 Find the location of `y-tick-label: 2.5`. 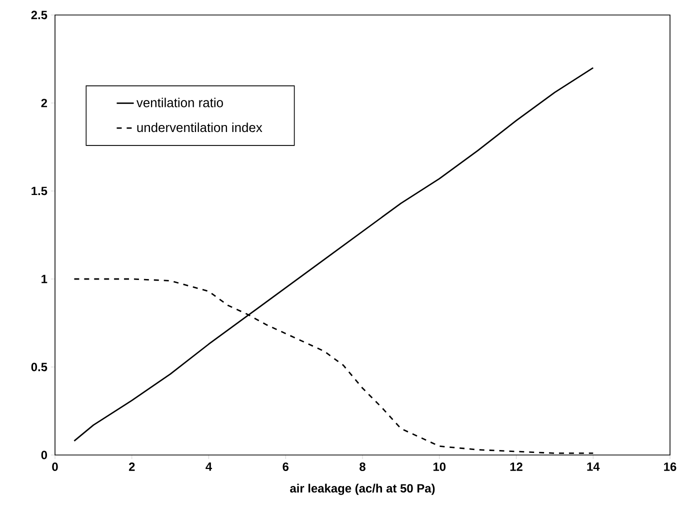

y-tick-label: 2.5 is located at coordinates (39, 15).